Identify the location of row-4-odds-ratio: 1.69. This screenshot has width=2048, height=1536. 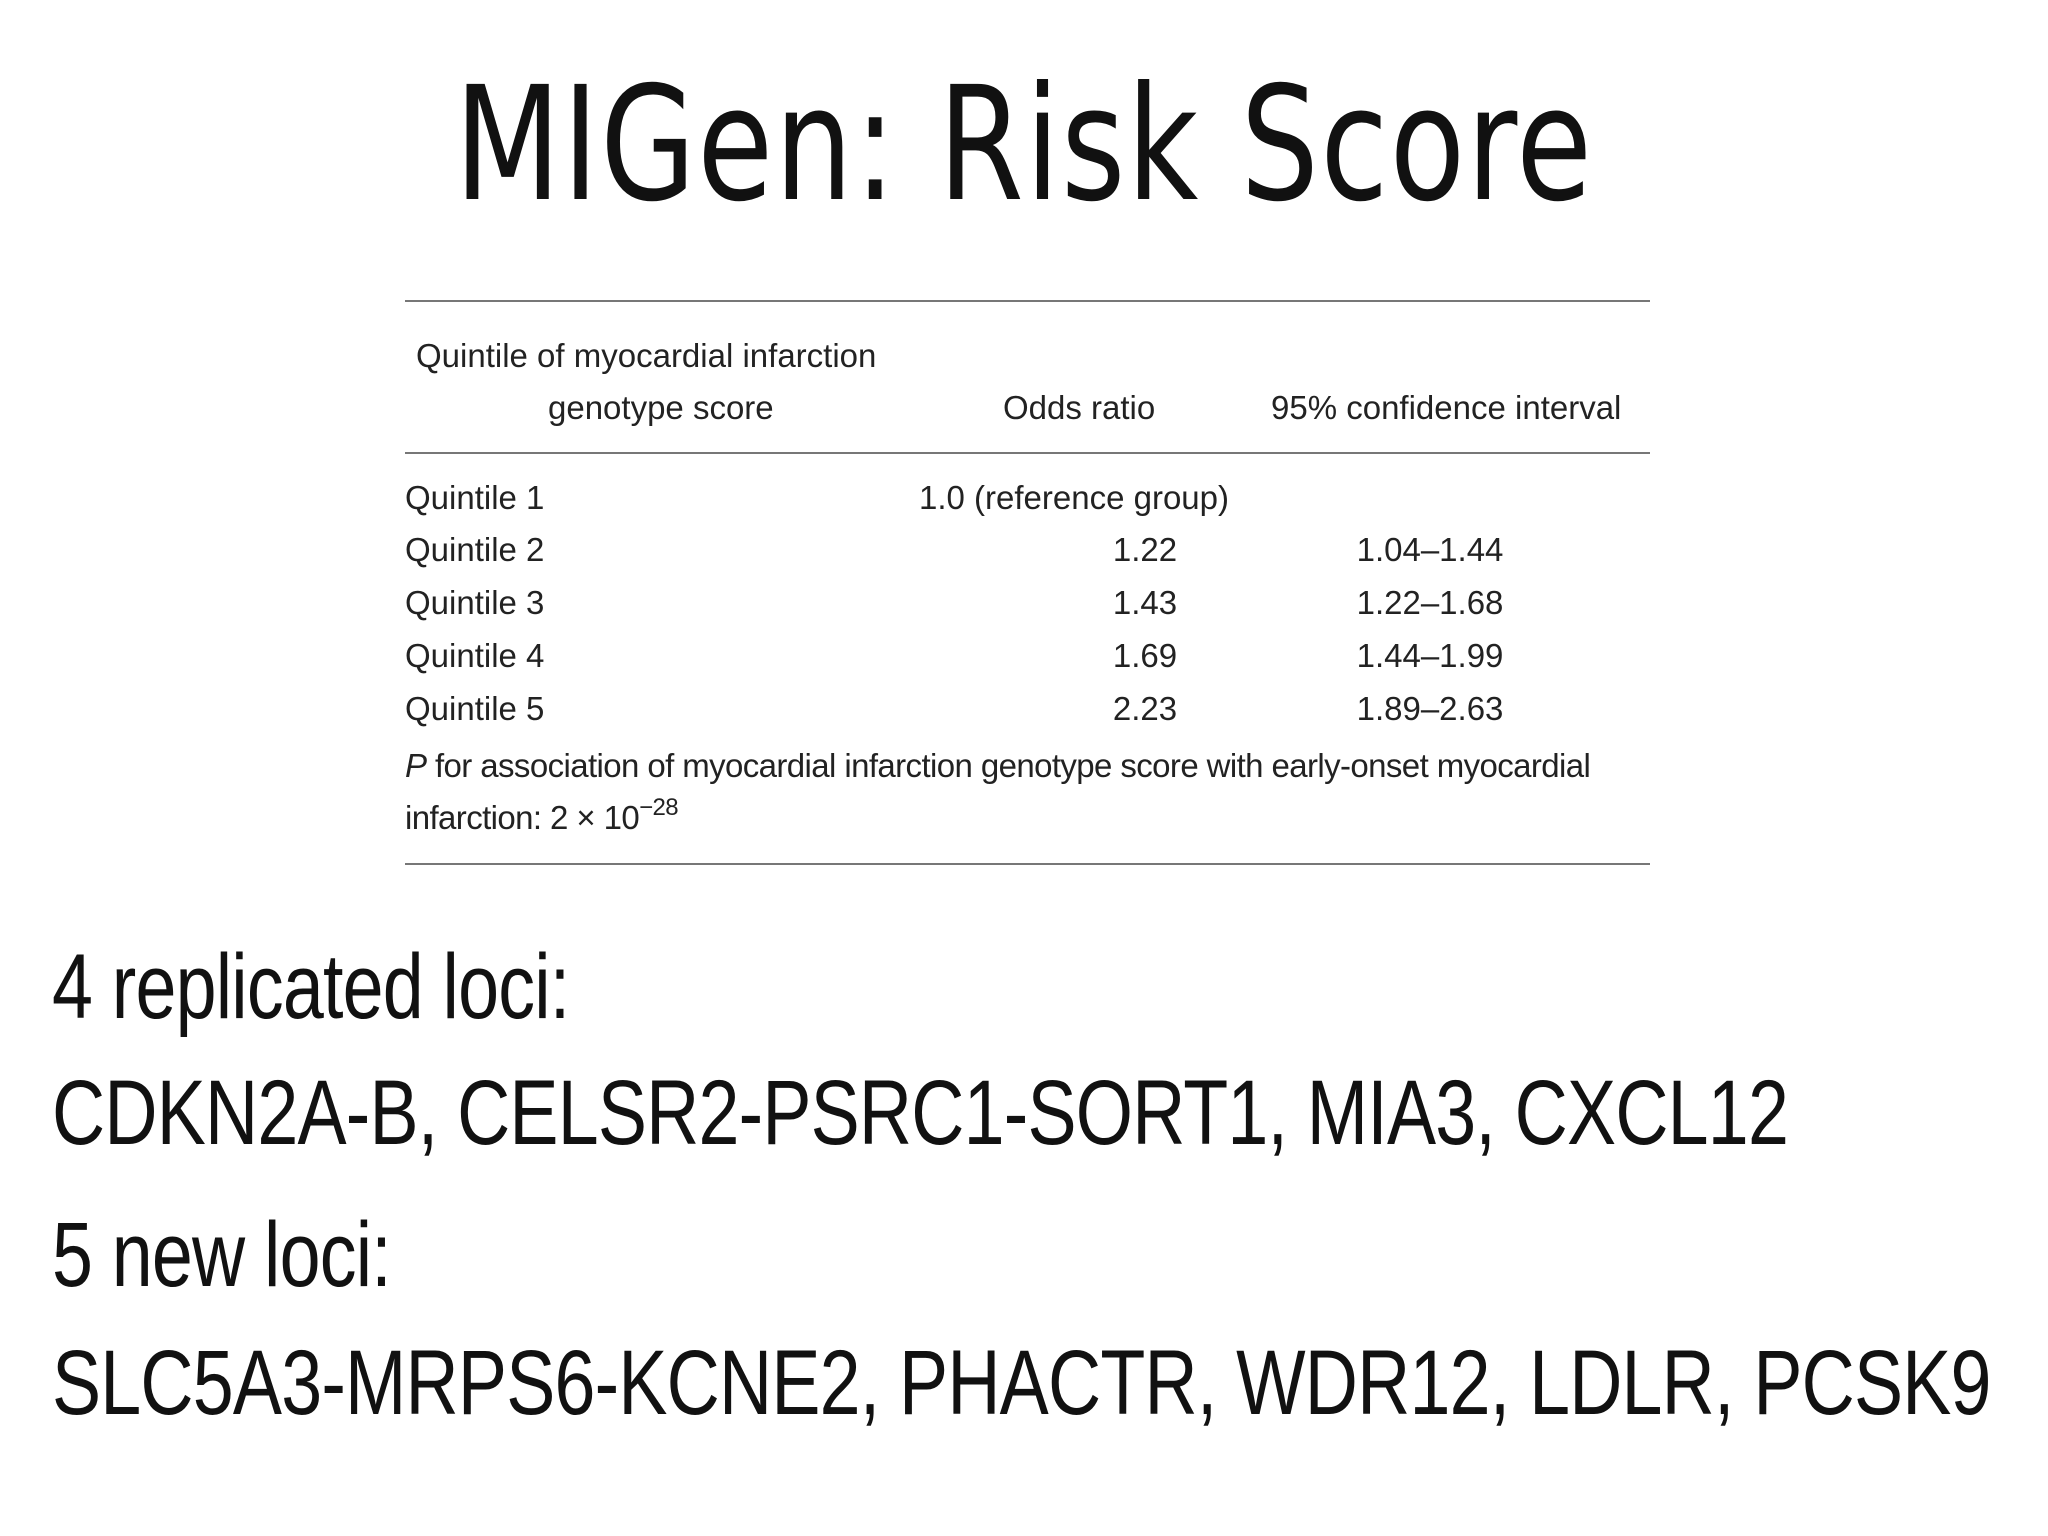
(1145, 655).